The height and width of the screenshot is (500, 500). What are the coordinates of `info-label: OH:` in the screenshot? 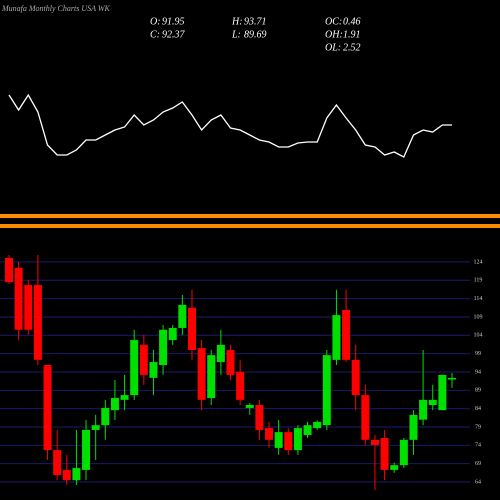 It's located at (334, 34).